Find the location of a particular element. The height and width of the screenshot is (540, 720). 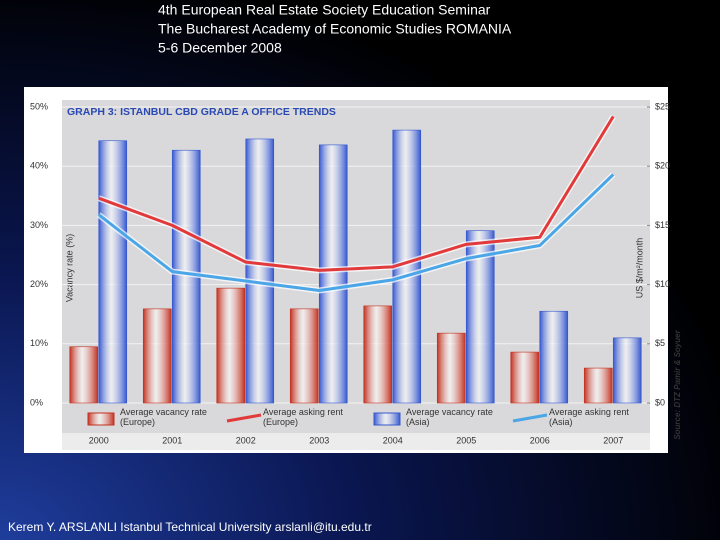

y-tick-label: 40% is located at coordinates (39, 166).